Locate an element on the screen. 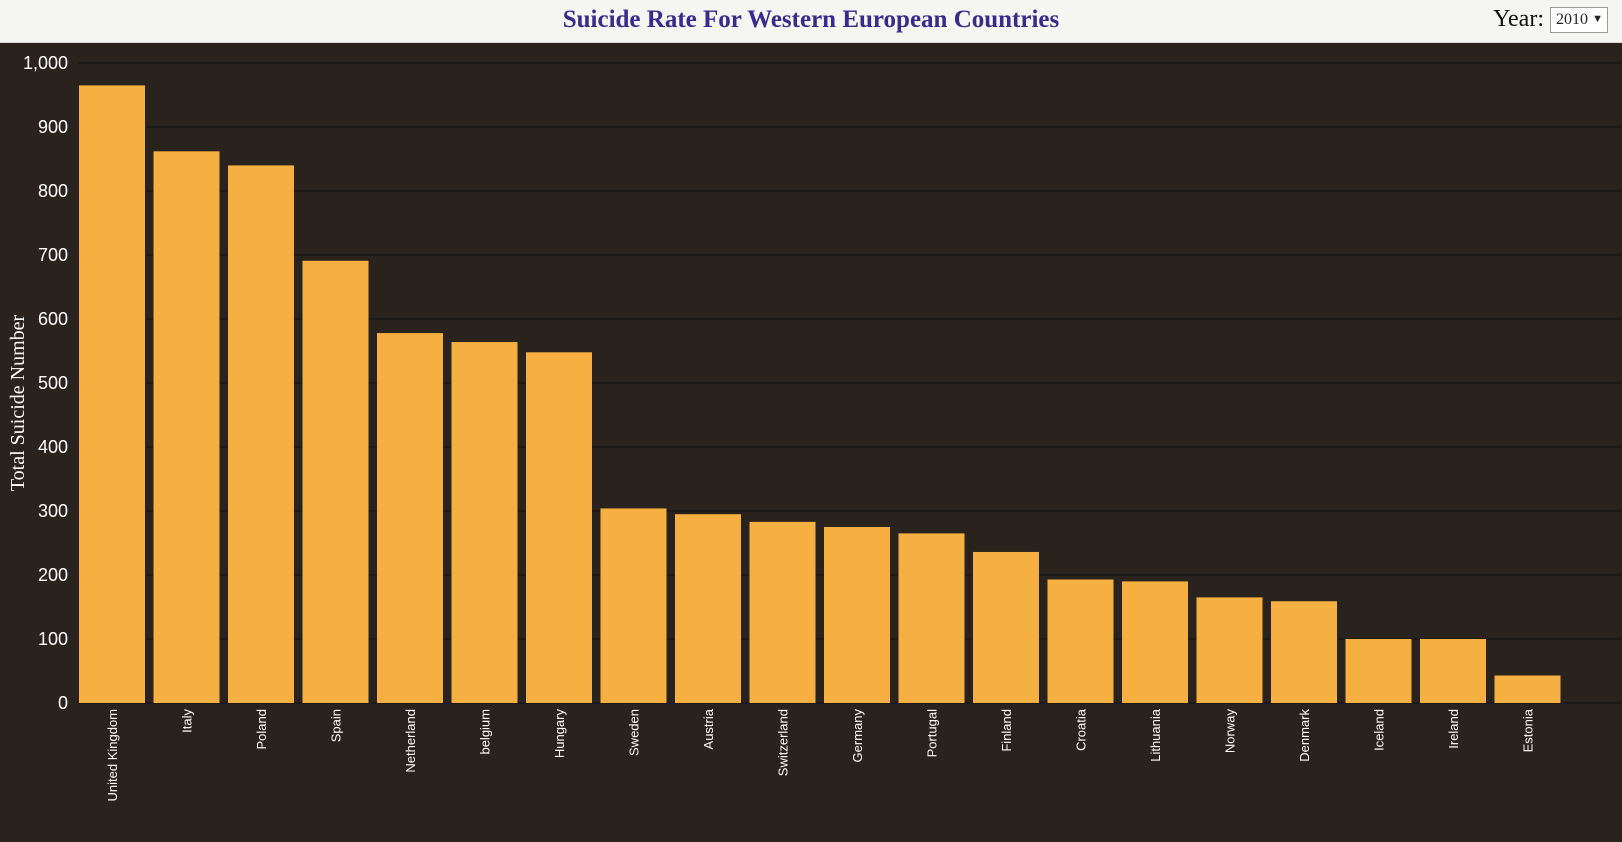 The image size is (1622, 842). x-tick-label: Norway is located at coordinates (1230, 731).